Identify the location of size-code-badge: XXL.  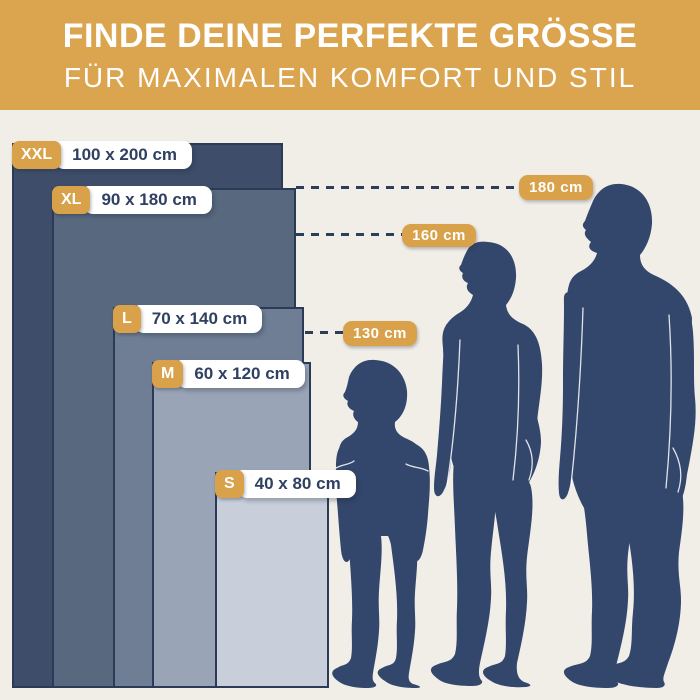
(37, 155).